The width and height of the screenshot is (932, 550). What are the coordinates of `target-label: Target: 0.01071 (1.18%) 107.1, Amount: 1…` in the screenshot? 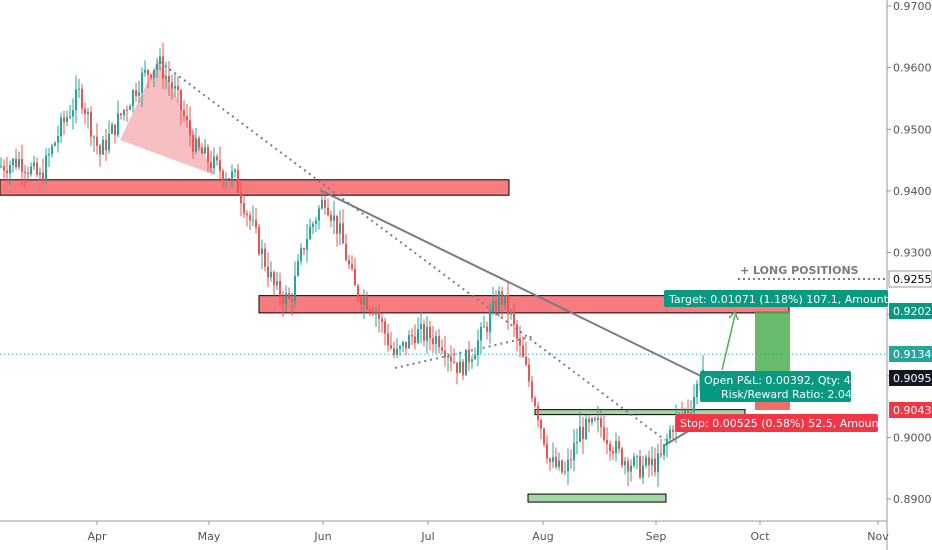 It's located at (793, 298).